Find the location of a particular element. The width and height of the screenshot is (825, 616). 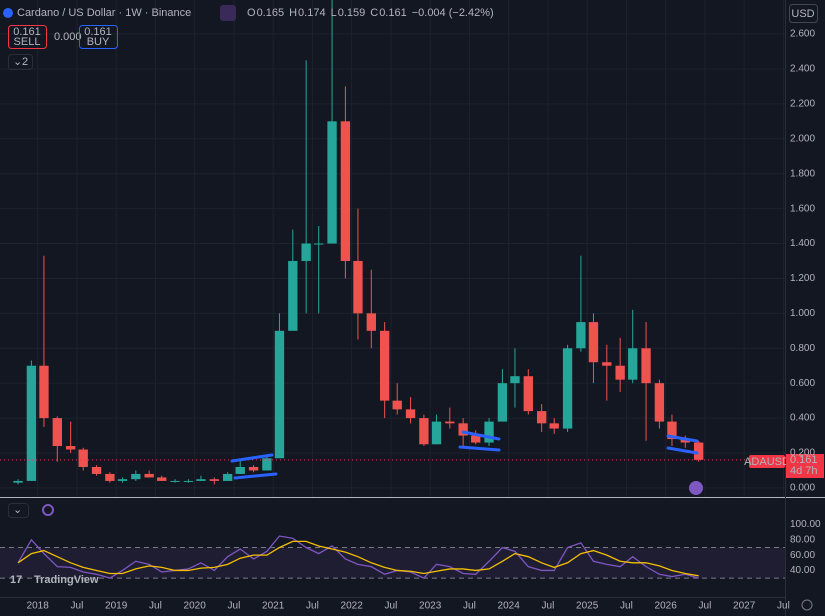

ohlc-label: L is located at coordinates (334, 13).